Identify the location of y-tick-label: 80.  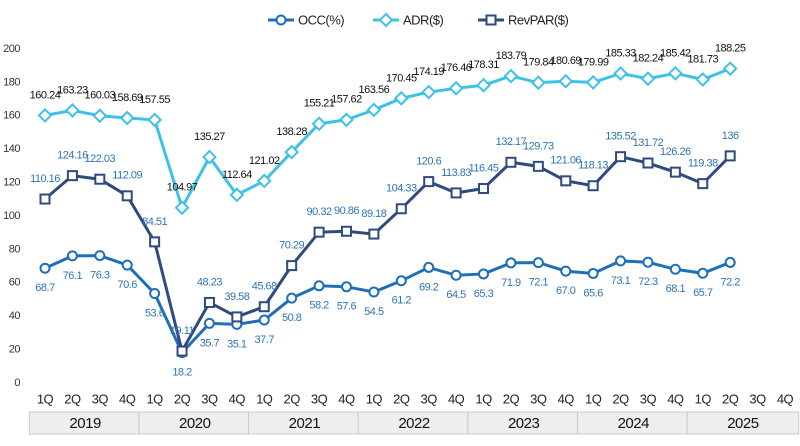
(15, 249).